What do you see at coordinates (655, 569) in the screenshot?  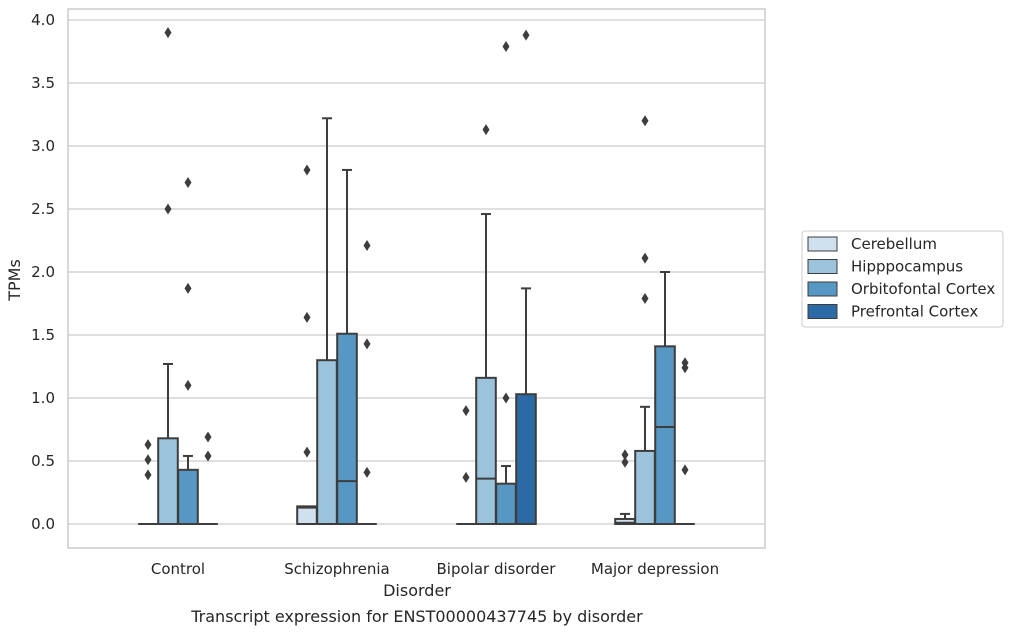 I see `x-tick-label: Major depression` at bounding box center [655, 569].